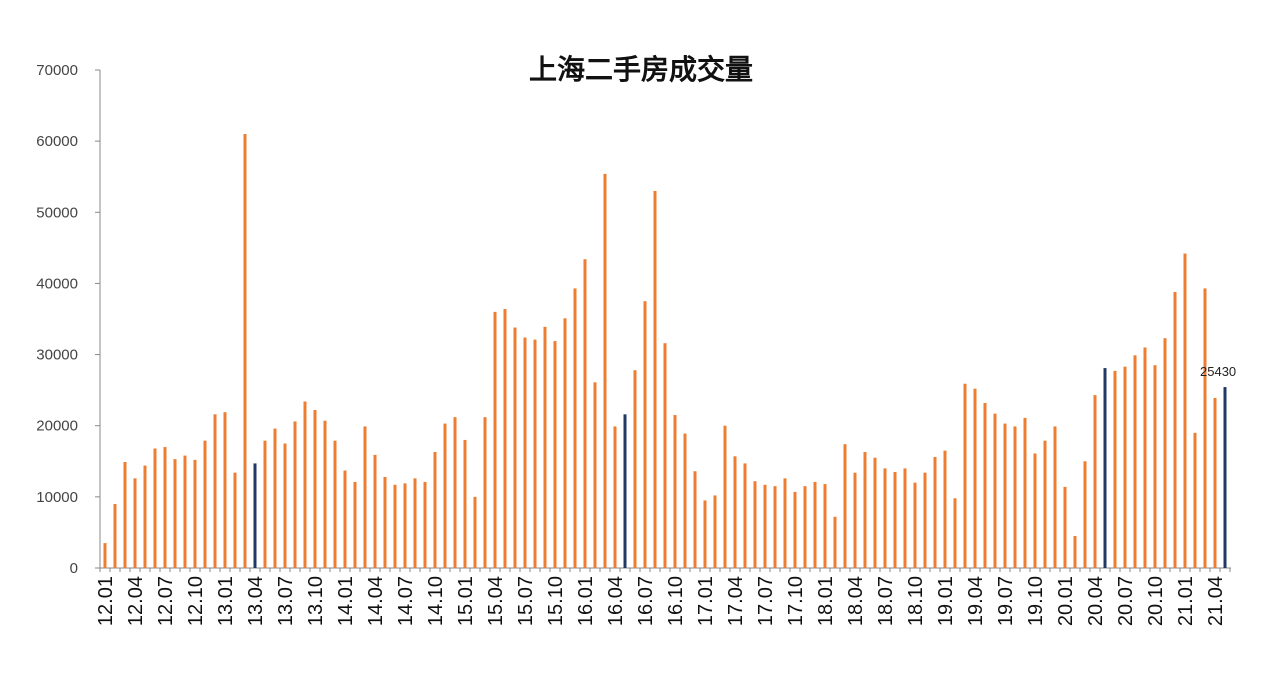 This screenshot has width=1282, height=686. I want to click on x-tick-label: 14.10, so click(436, 601).